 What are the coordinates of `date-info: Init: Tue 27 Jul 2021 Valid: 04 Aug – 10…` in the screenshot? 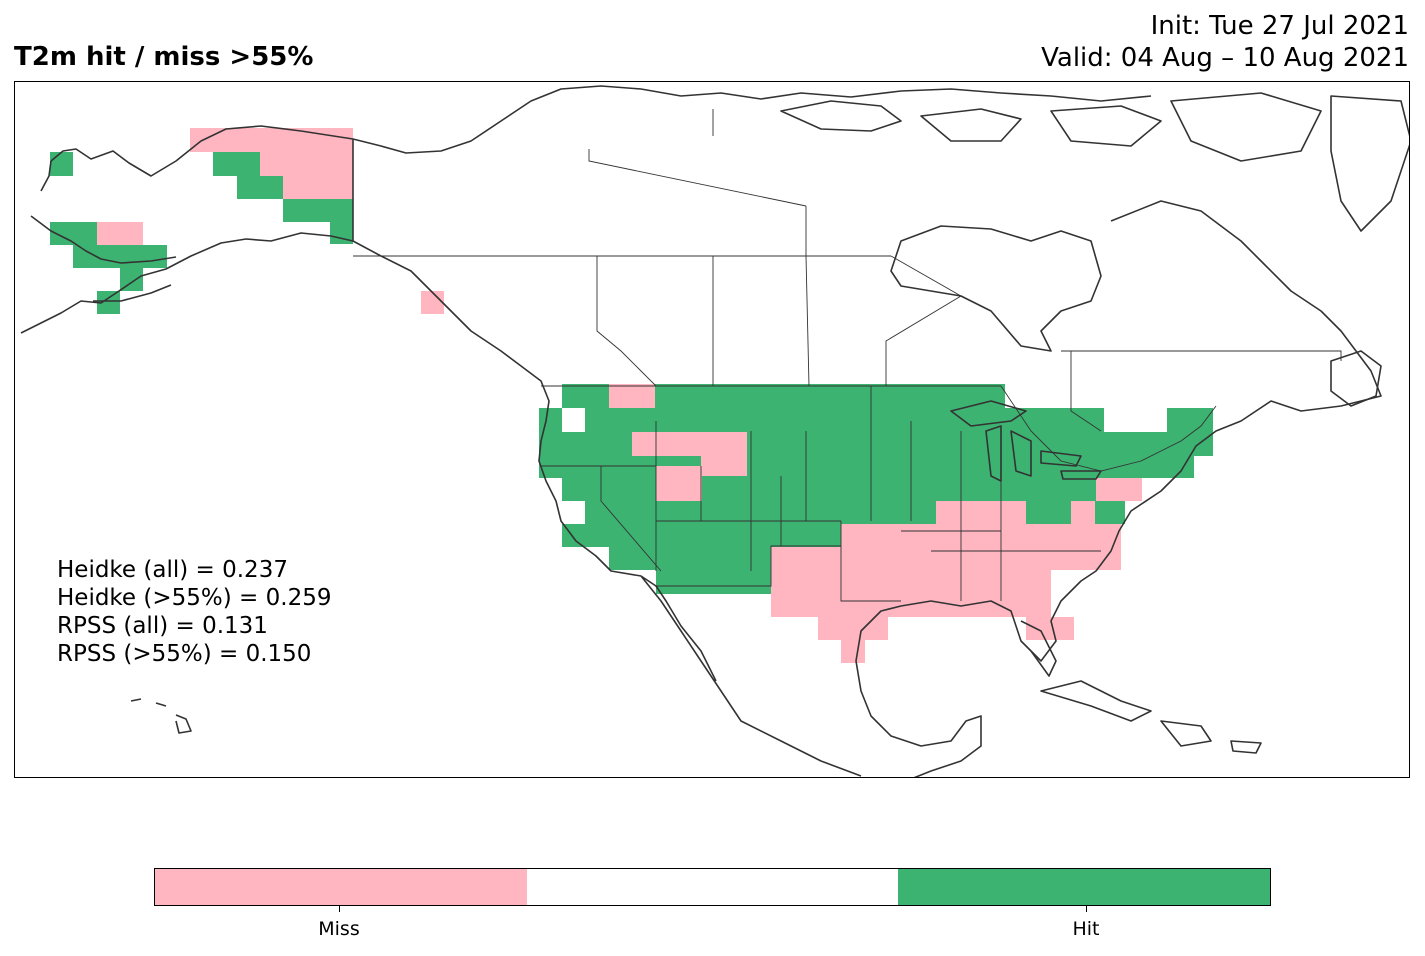 It's located at (1225, 42).